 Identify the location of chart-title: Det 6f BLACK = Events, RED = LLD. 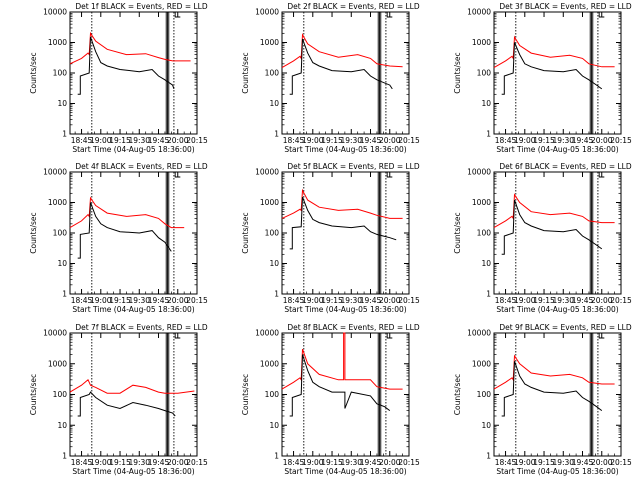
(565, 166).